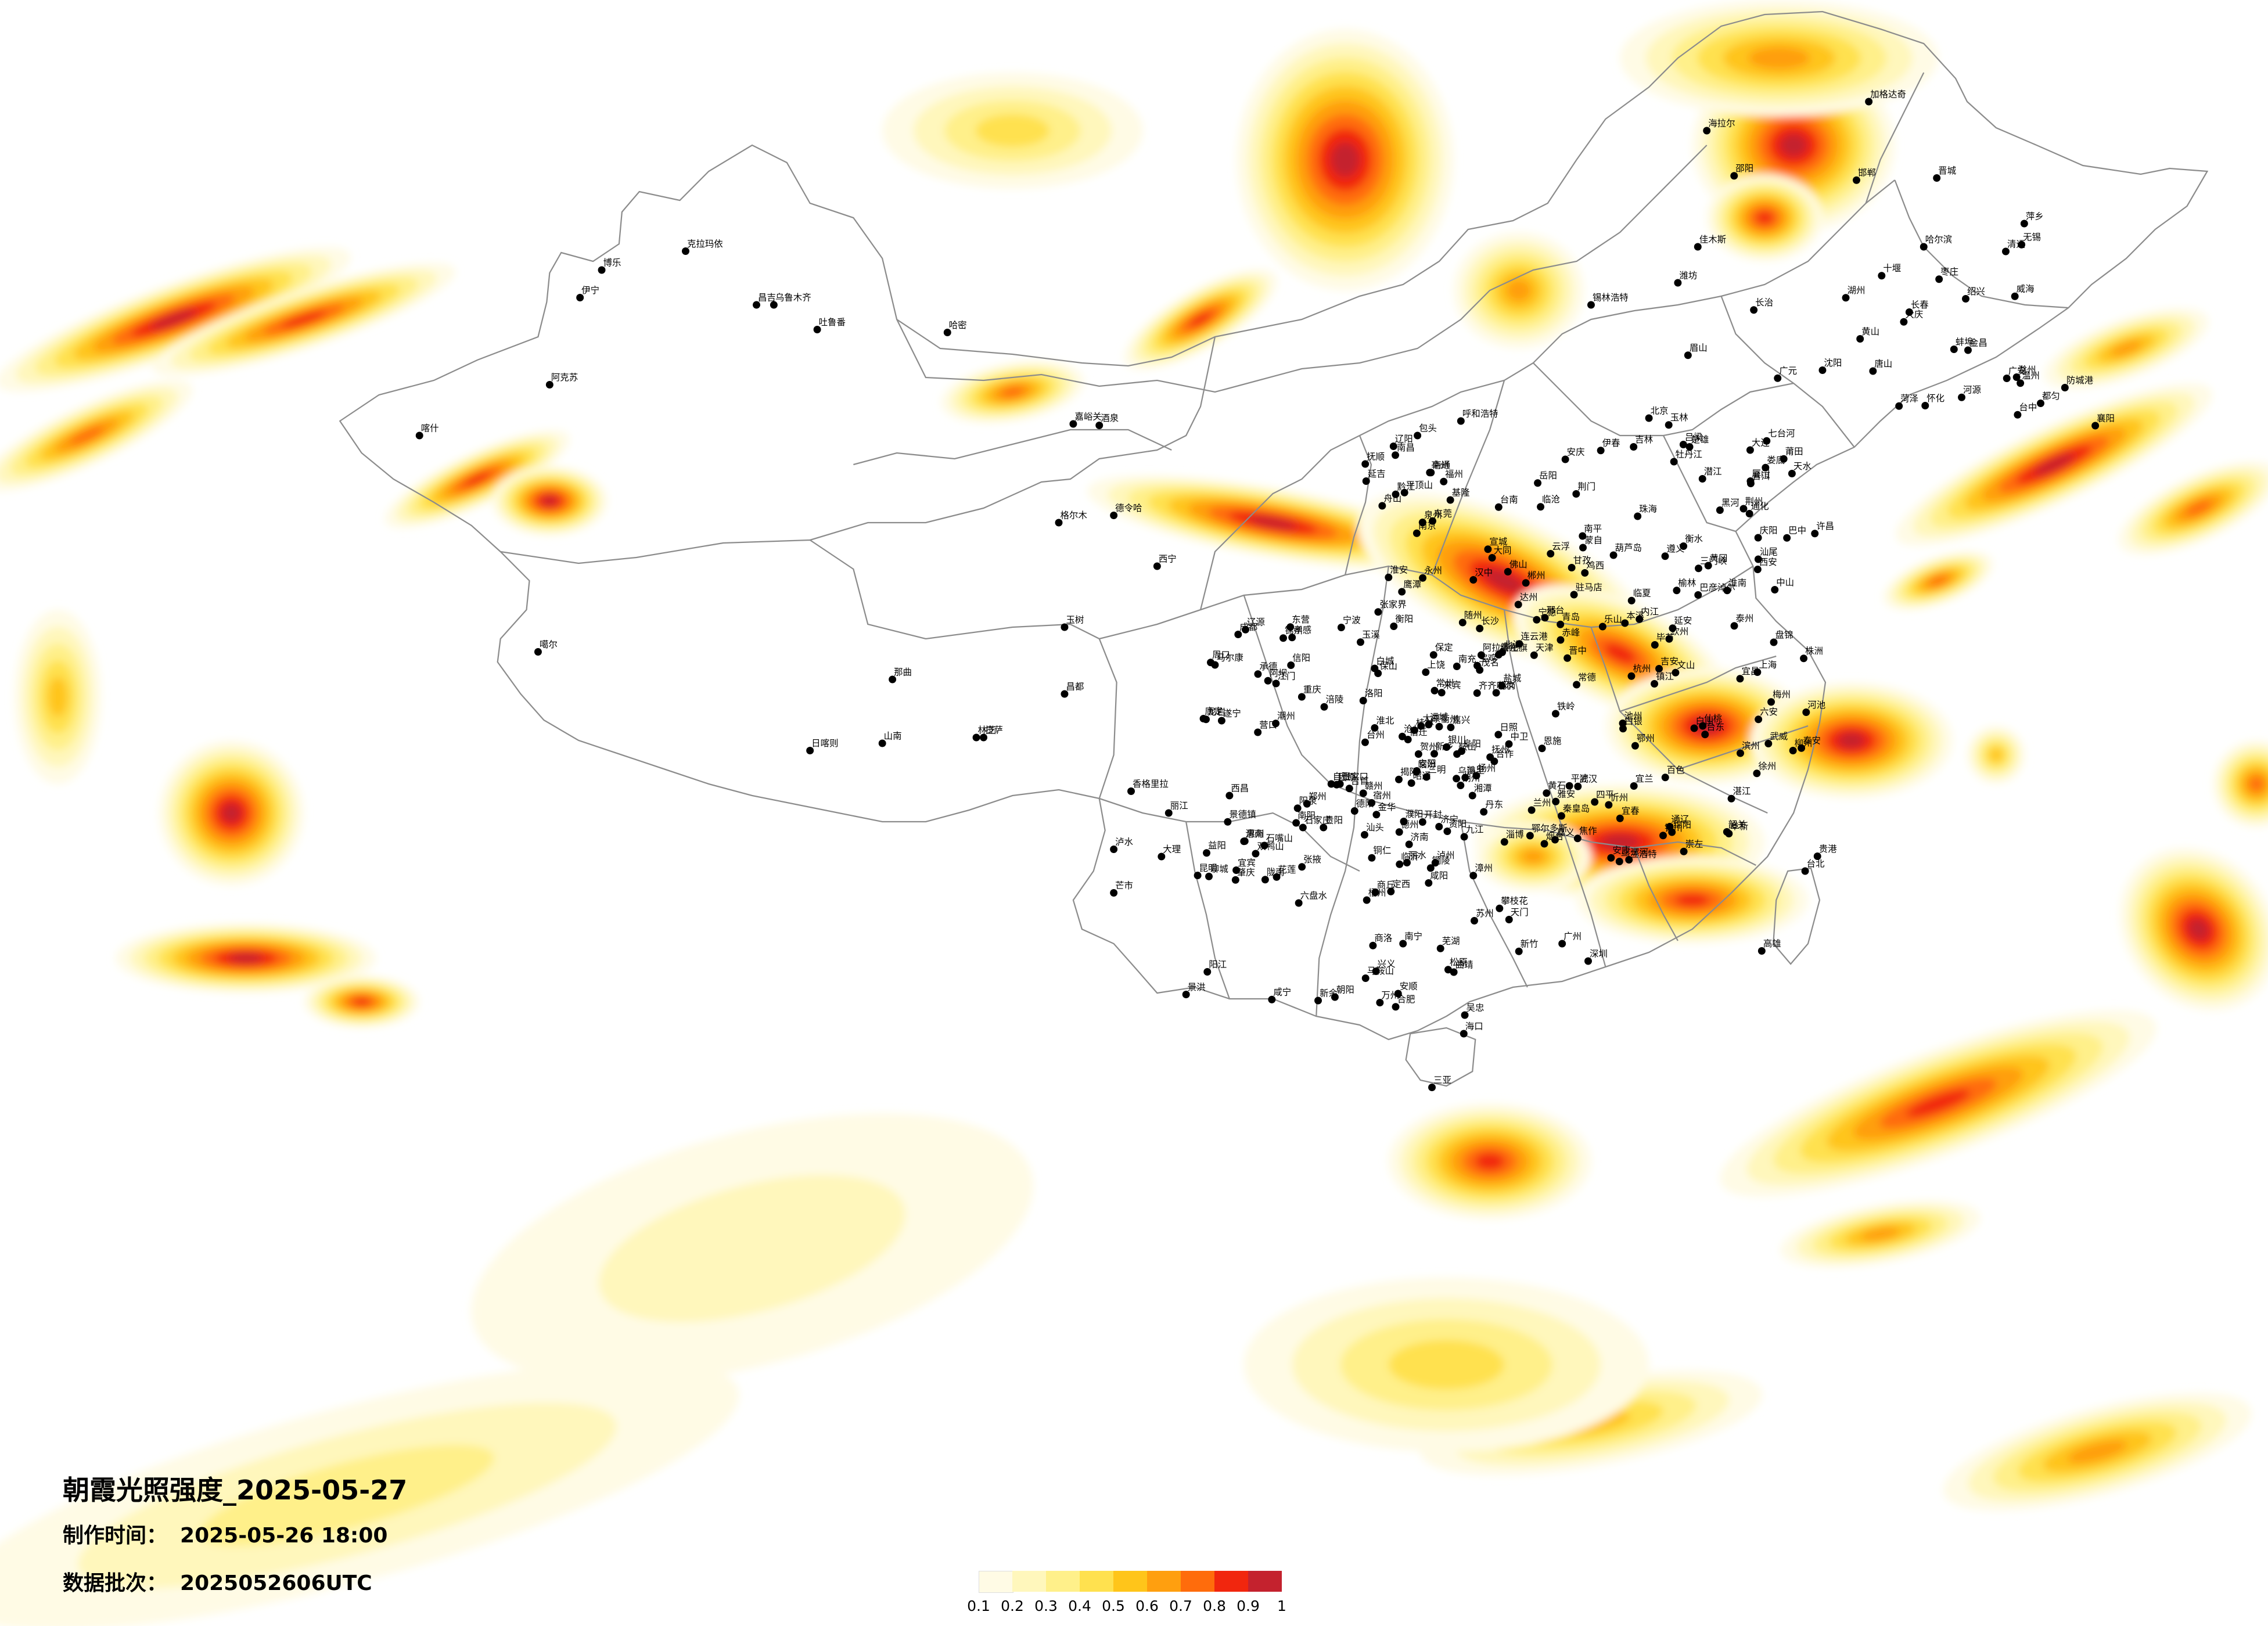  I want to click on city-label: 东营, so click(1301, 620).